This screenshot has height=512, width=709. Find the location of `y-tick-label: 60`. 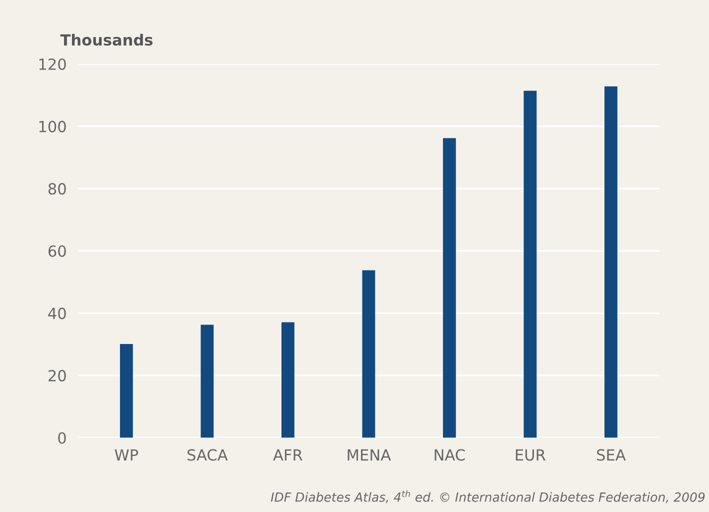

y-tick-label: 60 is located at coordinates (57, 251).